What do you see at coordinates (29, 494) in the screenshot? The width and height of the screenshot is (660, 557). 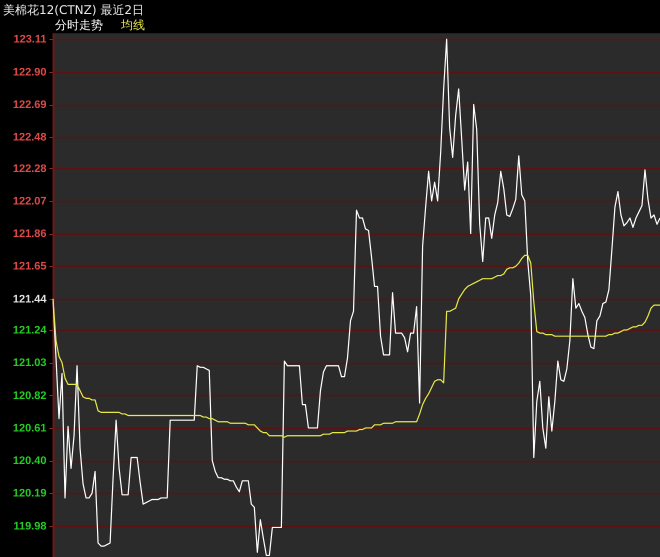 I see `y-tick-label: 120.19` at bounding box center [29, 494].